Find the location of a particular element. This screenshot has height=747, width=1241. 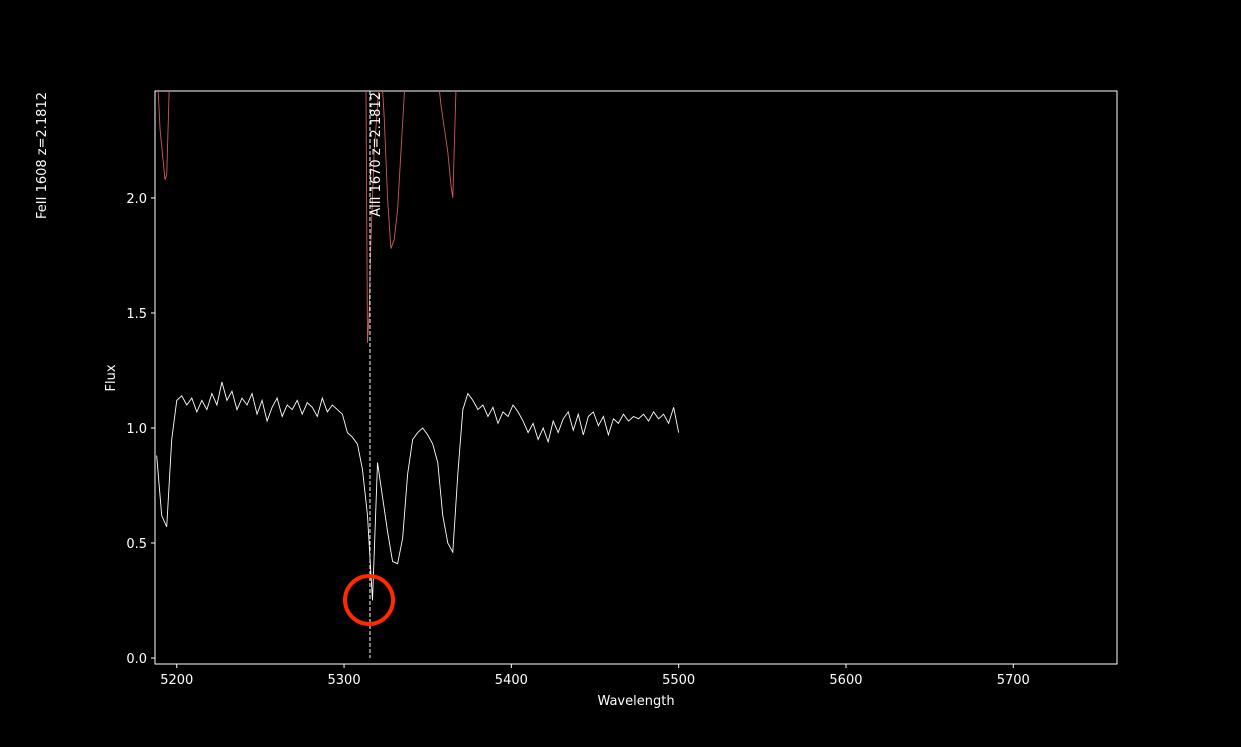

x-tick-label: 5700 is located at coordinates (1013, 680).